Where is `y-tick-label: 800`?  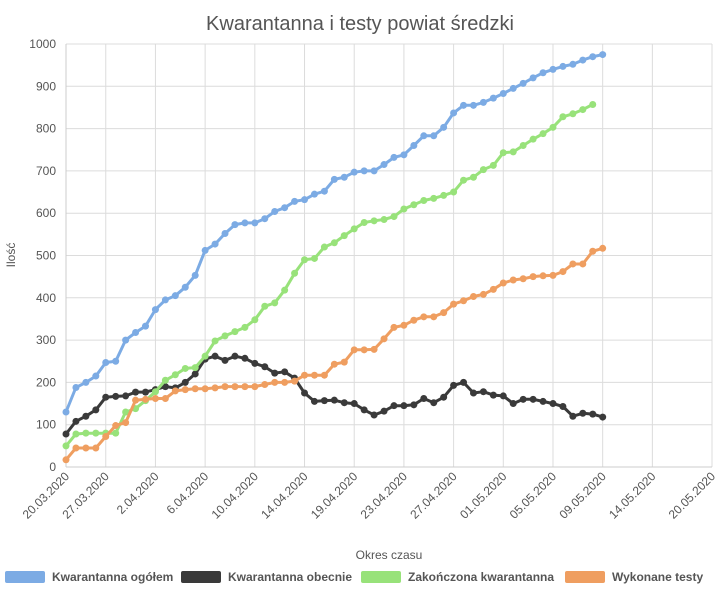
y-tick-label: 800 is located at coordinates (46, 129).